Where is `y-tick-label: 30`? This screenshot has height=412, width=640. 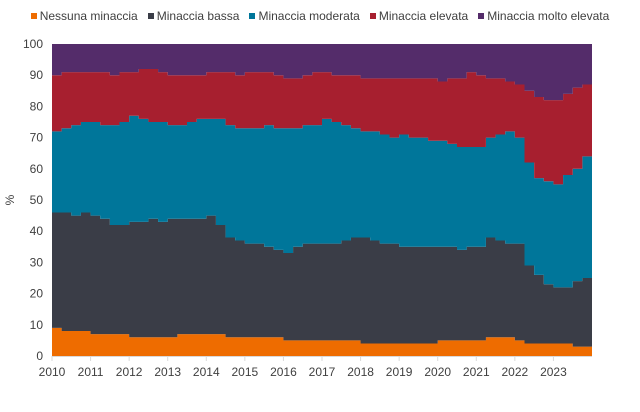
y-tick-label: 30 is located at coordinates (37, 262).